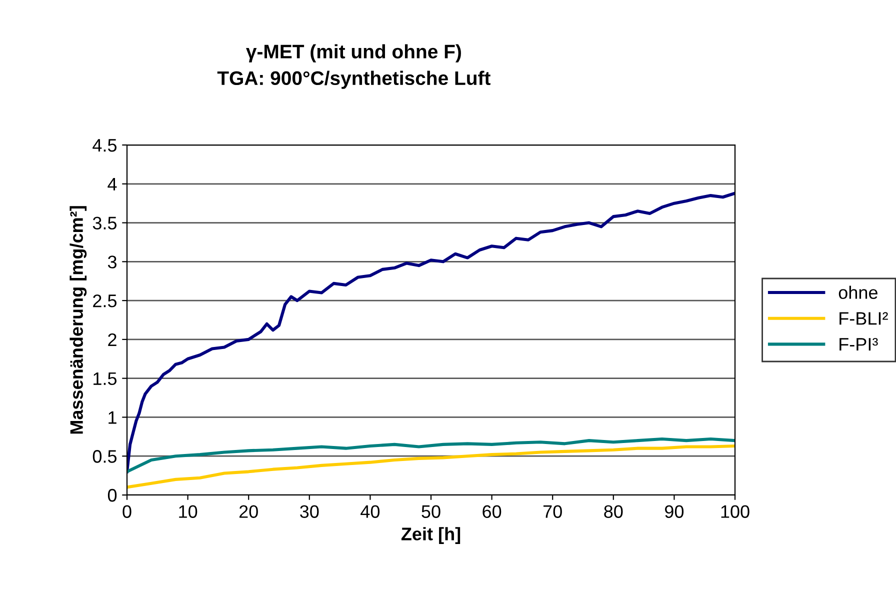 This screenshot has height=605, width=896. What do you see at coordinates (112, 417) in the screenshot?
I see `y-tick-label: 1` at bounding box center [112, 417].